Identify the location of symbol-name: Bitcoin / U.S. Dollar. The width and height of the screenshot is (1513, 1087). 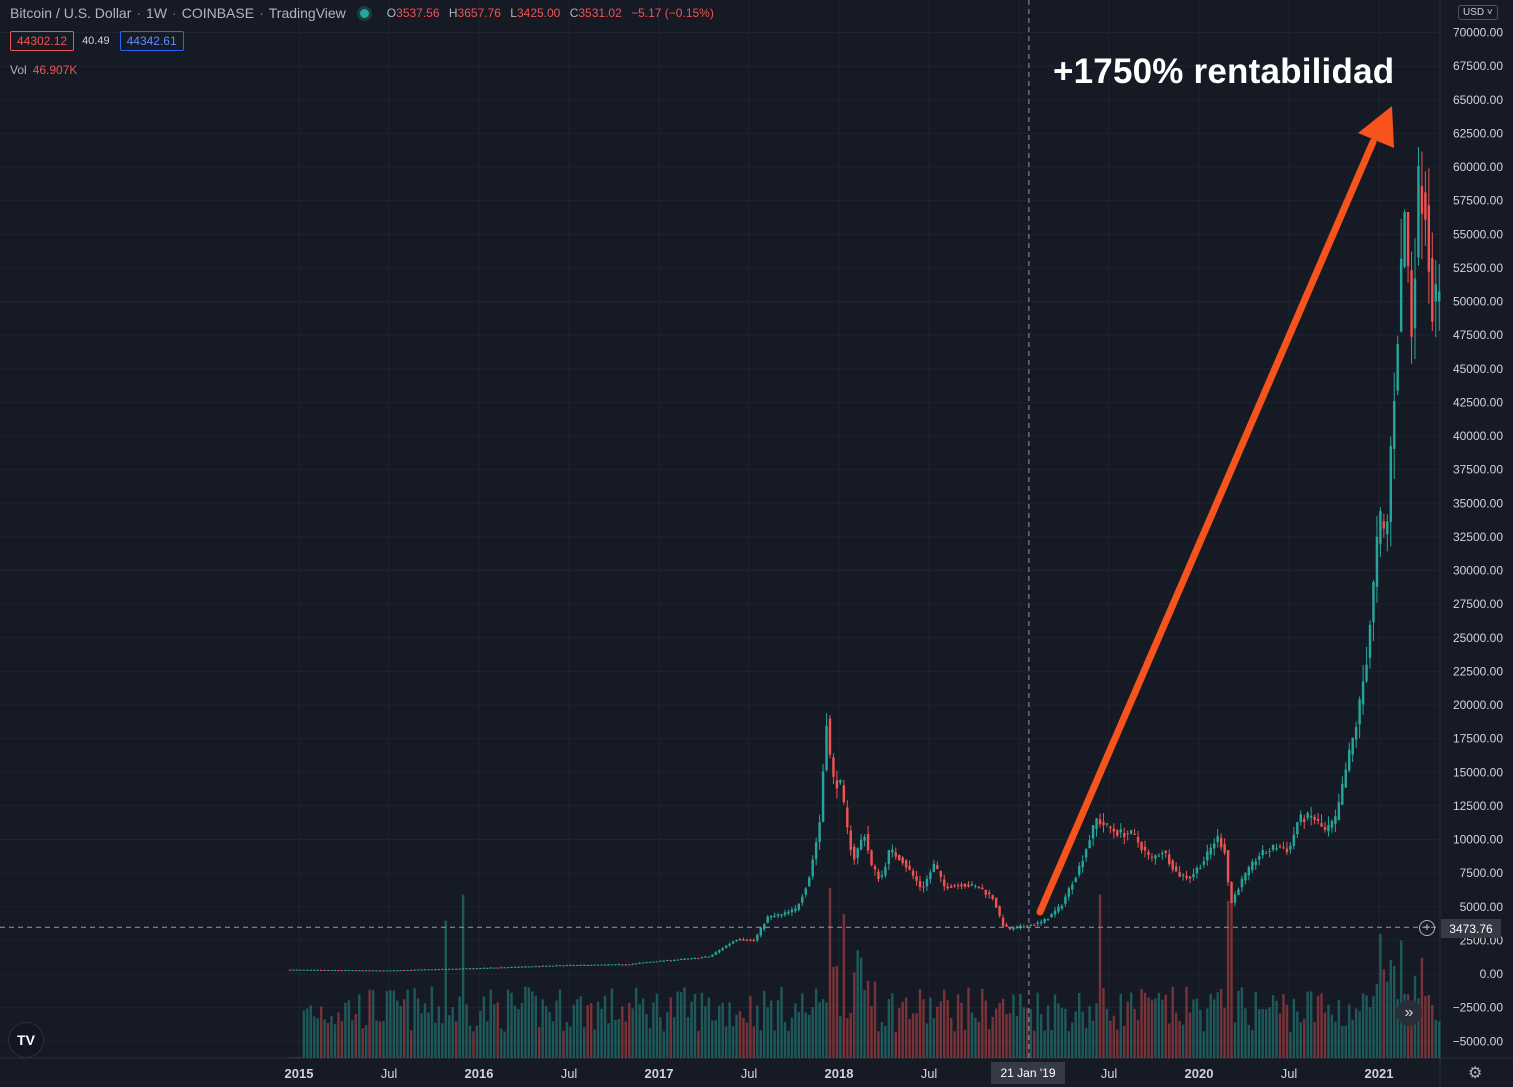
(71, 13).